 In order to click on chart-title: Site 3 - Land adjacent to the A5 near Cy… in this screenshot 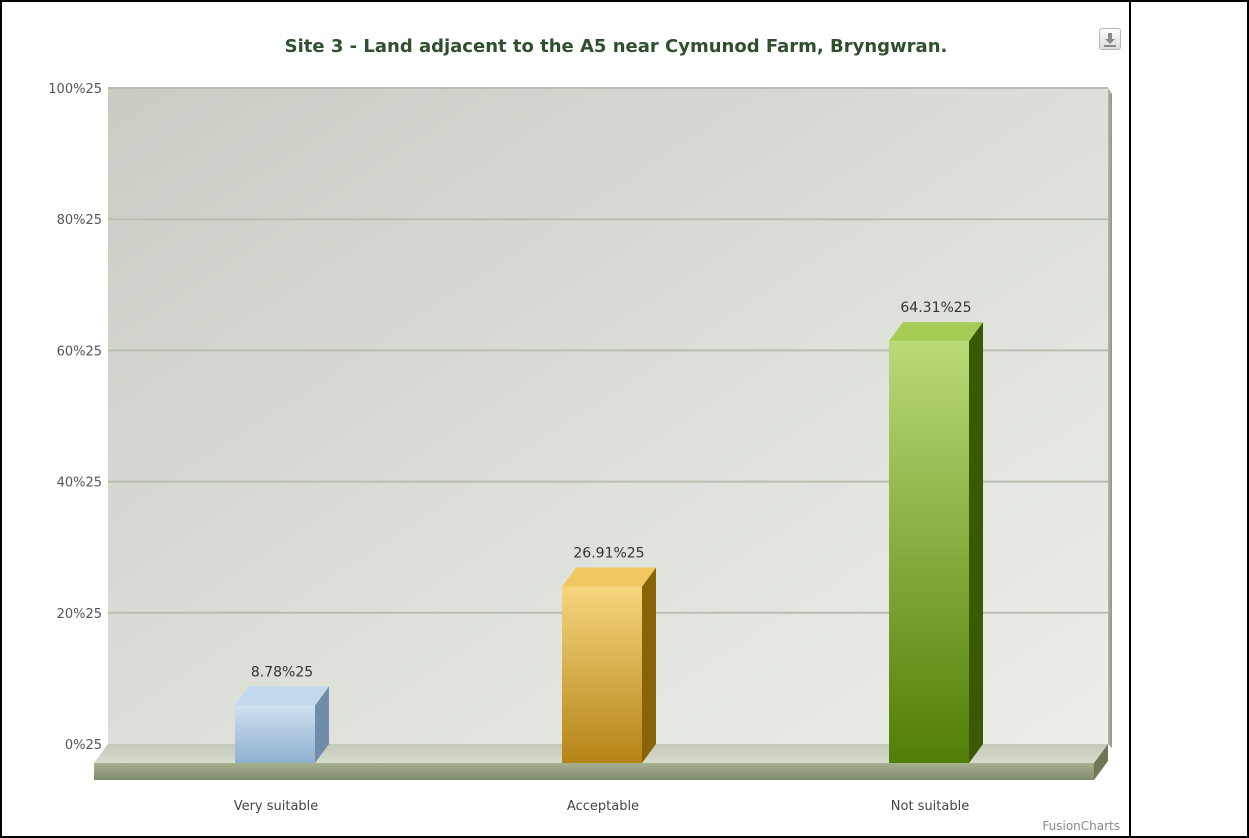, I will do `click(616, 46)`.